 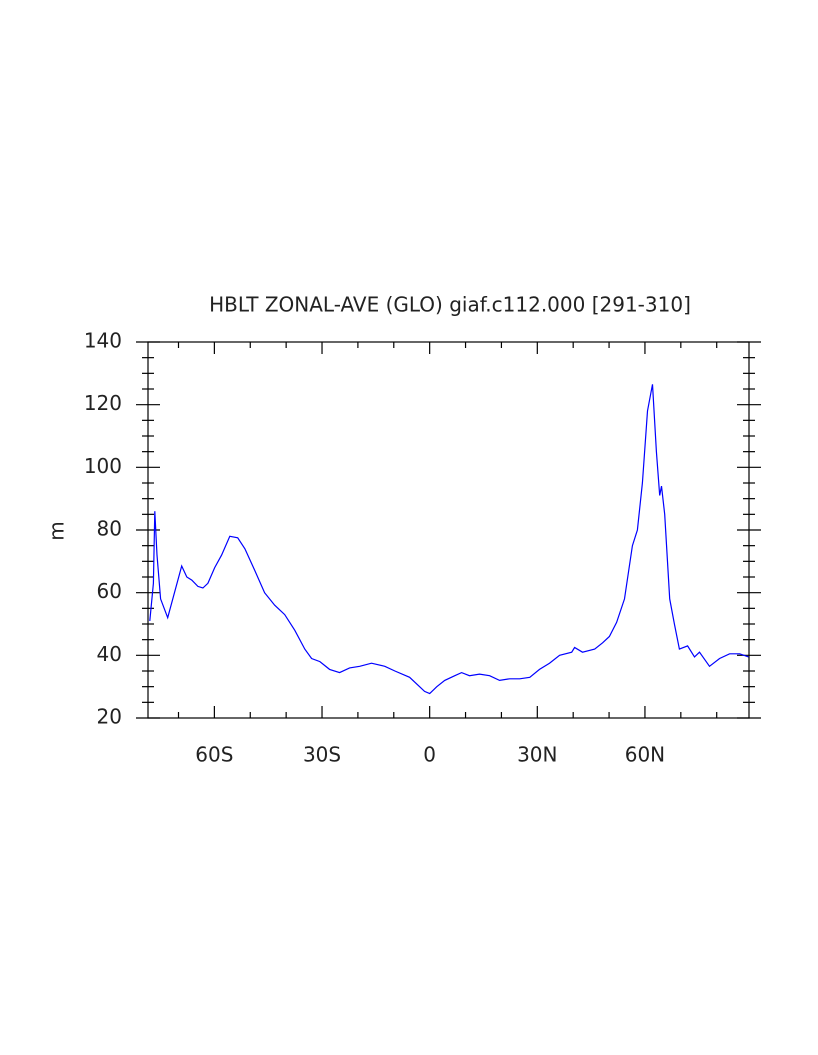 I want to click on y-tick-label: 120, so click(x=103, y=403).